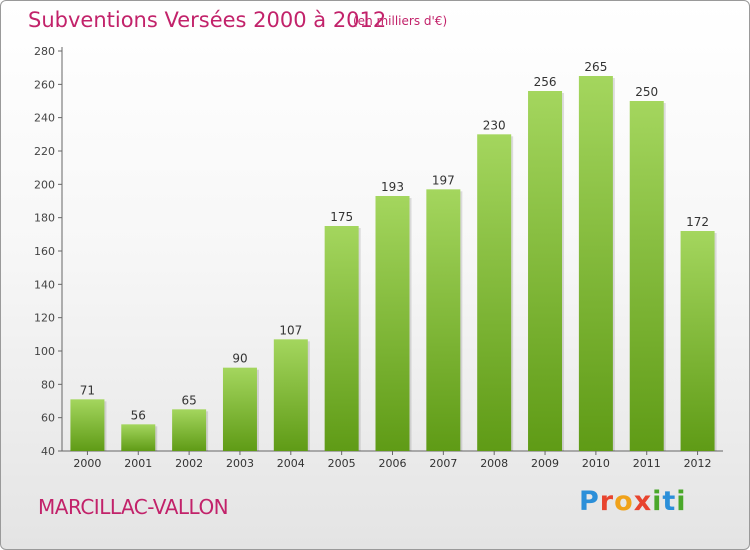 This screenshot has width=750, height=550. Describe the element at coordinates (48, 451) in the screenshot. I see `y-tick-label: 40` at that location.